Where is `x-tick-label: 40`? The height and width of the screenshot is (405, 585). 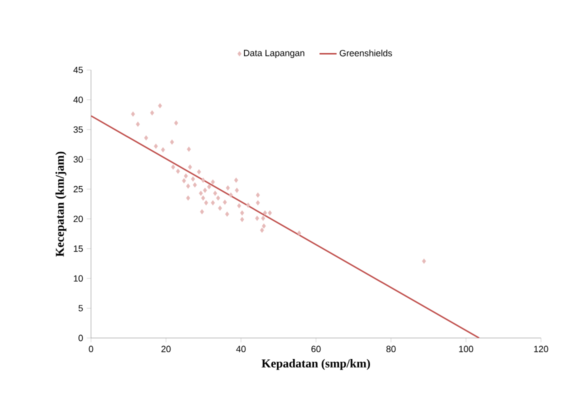
x-tick-label: 40 is located at coordinates (241, 349).